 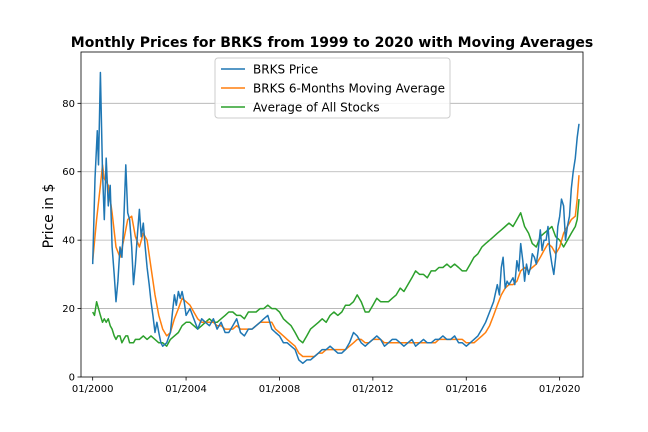 I want to click on x-tick-label: 01/2016, so click(x=466, y=389).